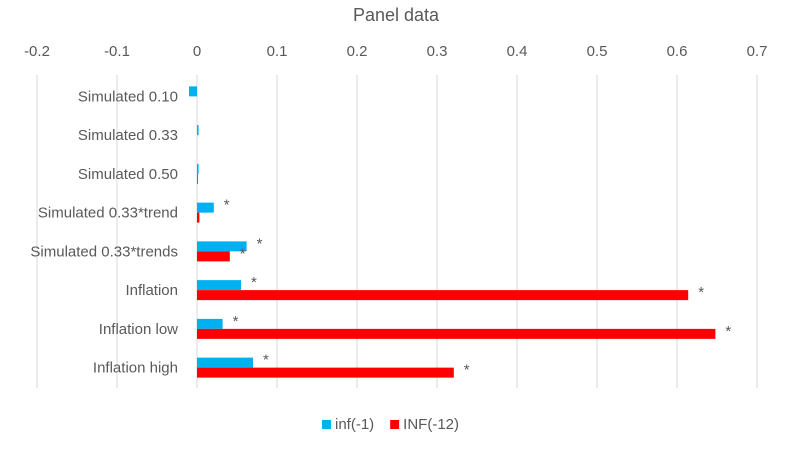 The height and width of the screenshot is (449, 800). What do you see at coordinates (517, 51) in the screenshot?
I see `x-tick-label: 0.4` at bounding box center [517, 51].